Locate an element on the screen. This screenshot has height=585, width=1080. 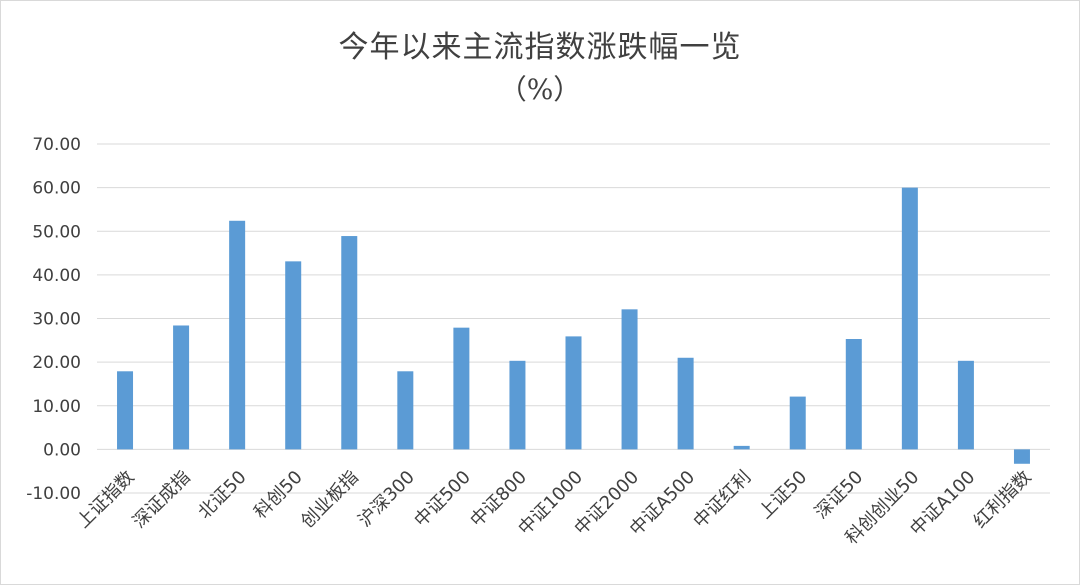
x-category-label: 中证红利 is located at coordinates (722, 500).